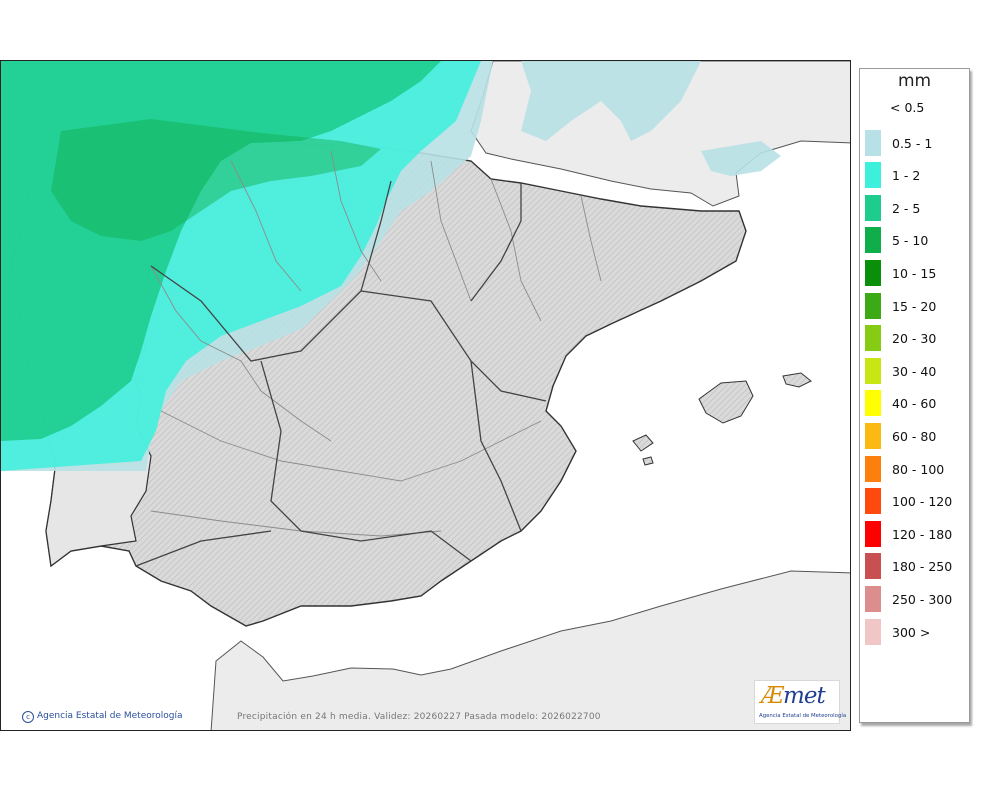 The width and height of the screenshot is (1000, 790). Describe the element at coordinates (911, 632) in the screenshot. I see `legend-label: 300 >` at that location.